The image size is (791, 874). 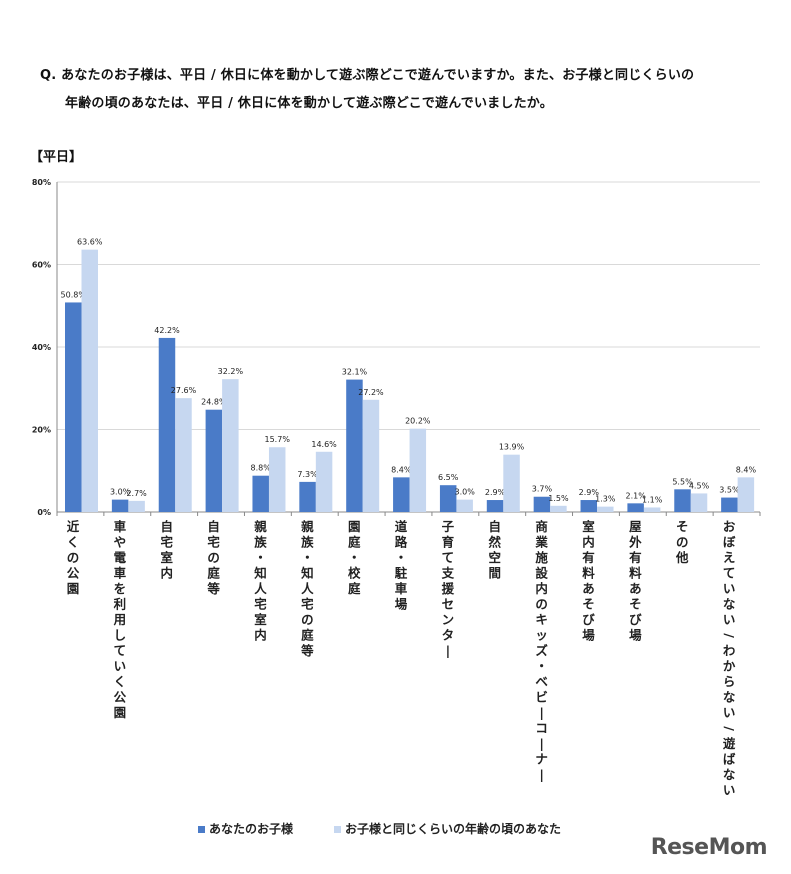 What do you see at coordinates (231, 371) in the screenshot?
I see `data-label: 32.2%` at bounding box center [231, 371].